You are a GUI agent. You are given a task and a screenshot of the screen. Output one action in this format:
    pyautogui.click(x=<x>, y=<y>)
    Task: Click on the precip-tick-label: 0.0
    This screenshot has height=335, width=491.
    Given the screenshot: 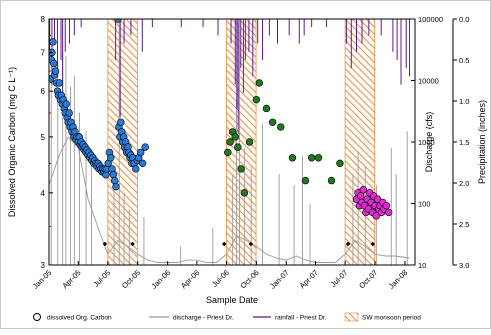 What is the action you would take?
    pyautogui.click(x=464, y=19)
    